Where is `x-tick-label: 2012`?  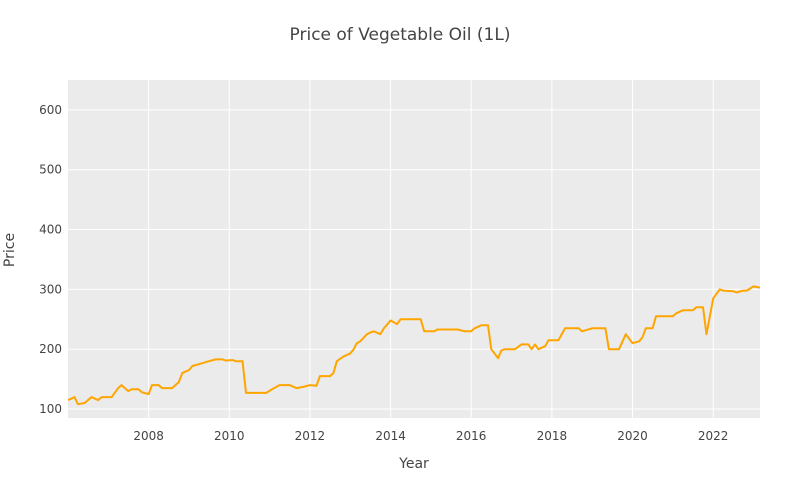 x-tick-label: 2012 is located at coordinates (310, 436).